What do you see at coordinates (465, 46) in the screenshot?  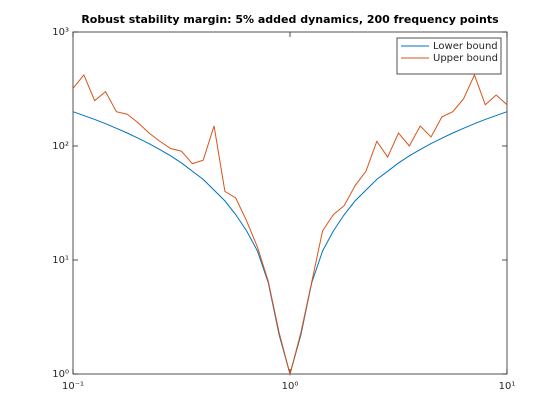 I see `legend-label: Lower bound` at bounding box center [465, 46].